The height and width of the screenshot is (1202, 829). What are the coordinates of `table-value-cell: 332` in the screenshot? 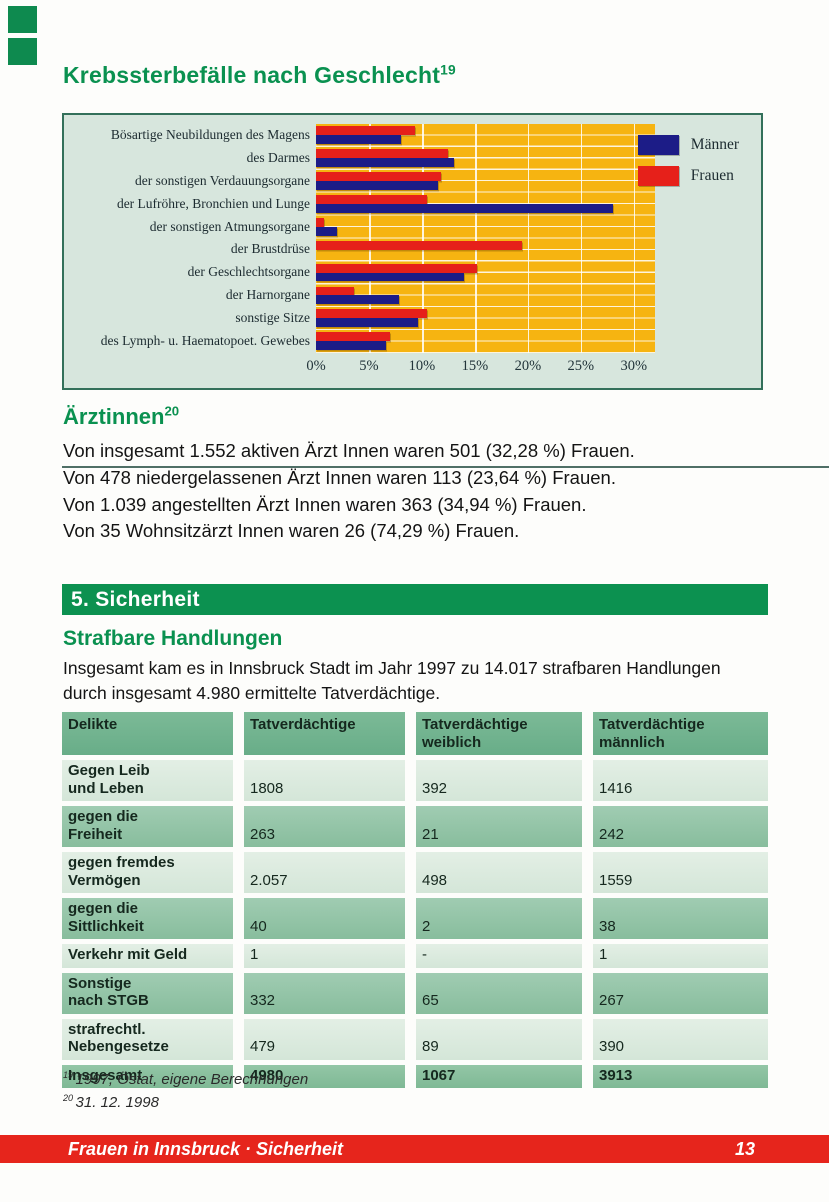 It's located at (324, 993).